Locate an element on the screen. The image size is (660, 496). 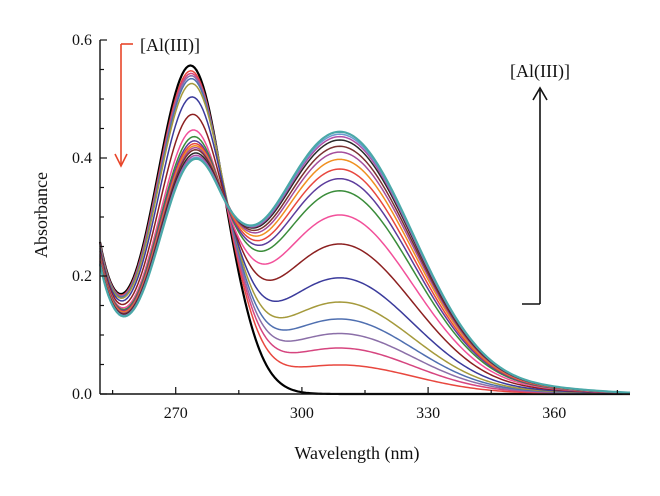
annotation-decrease-arrowhead is located at coordinates (121, 160).